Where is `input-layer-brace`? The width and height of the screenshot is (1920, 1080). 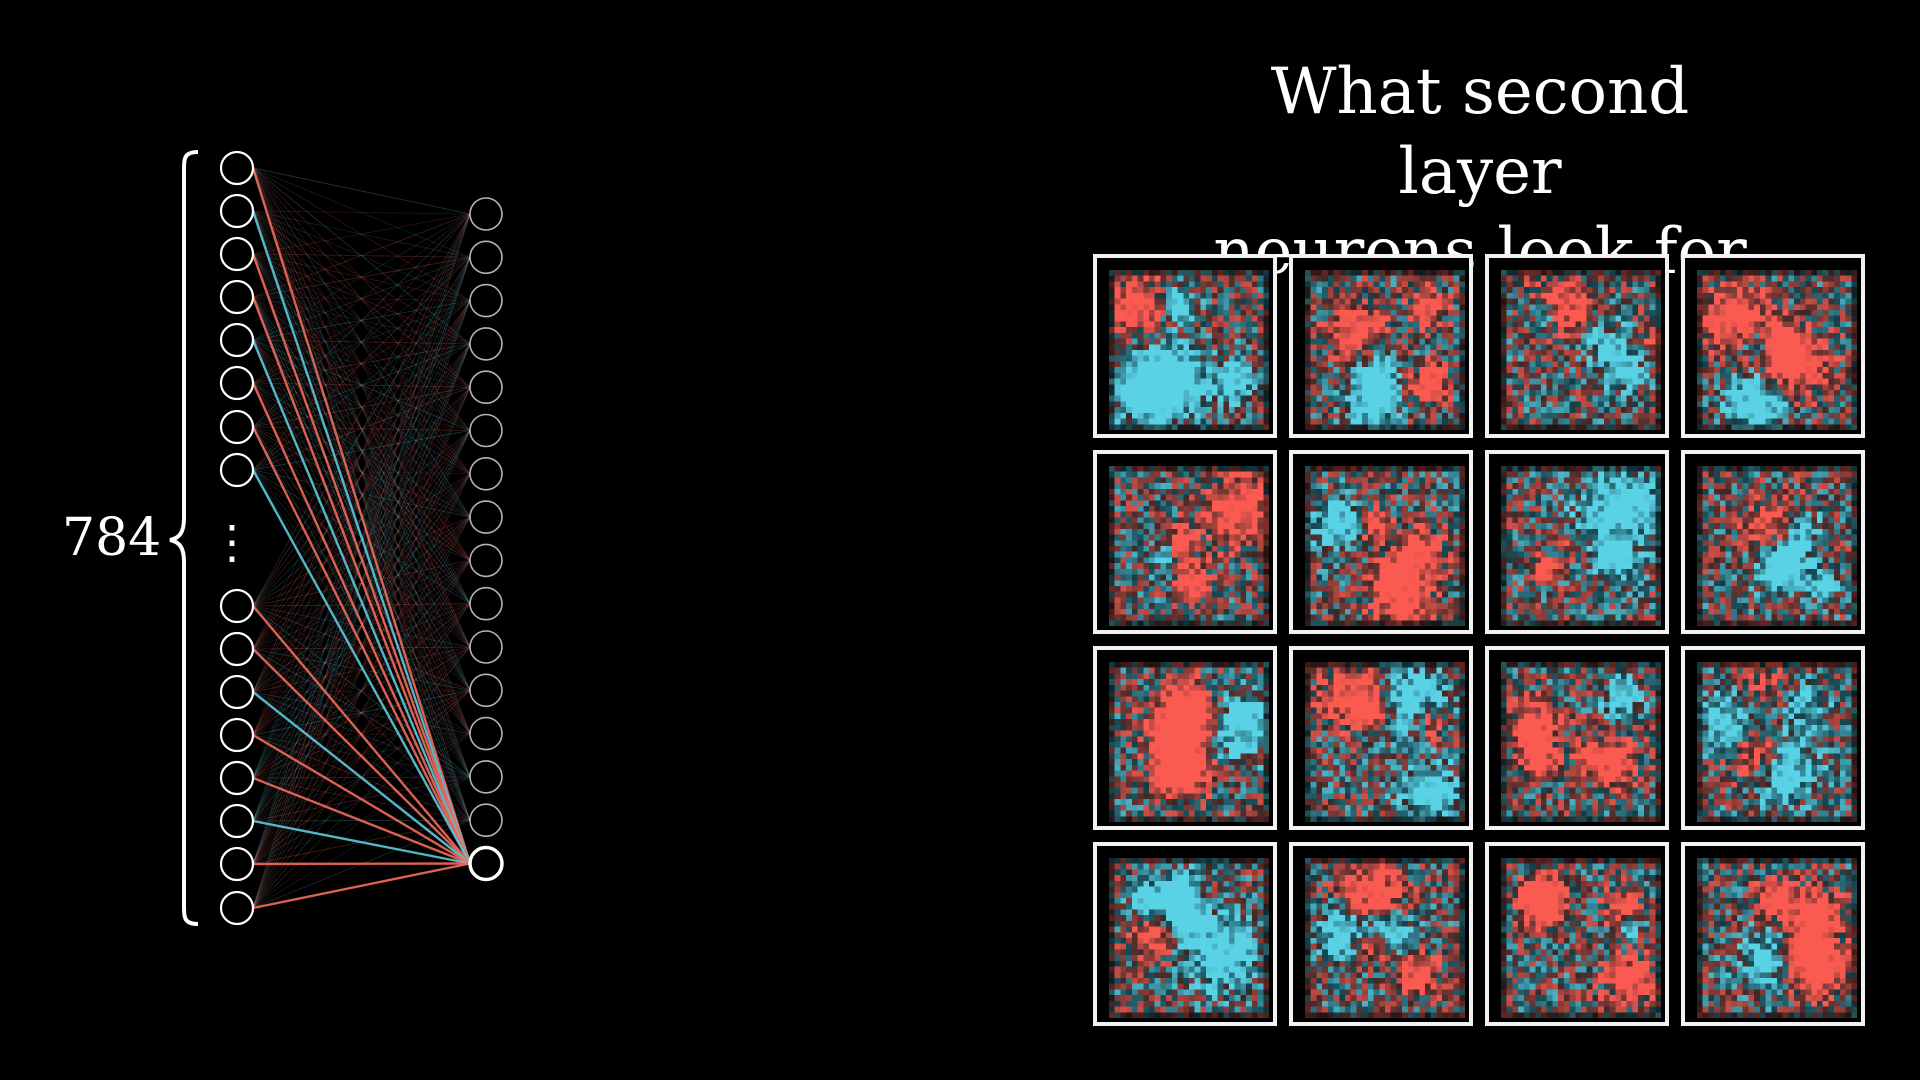 input-layer-brace is located at coordinates (184, 538).